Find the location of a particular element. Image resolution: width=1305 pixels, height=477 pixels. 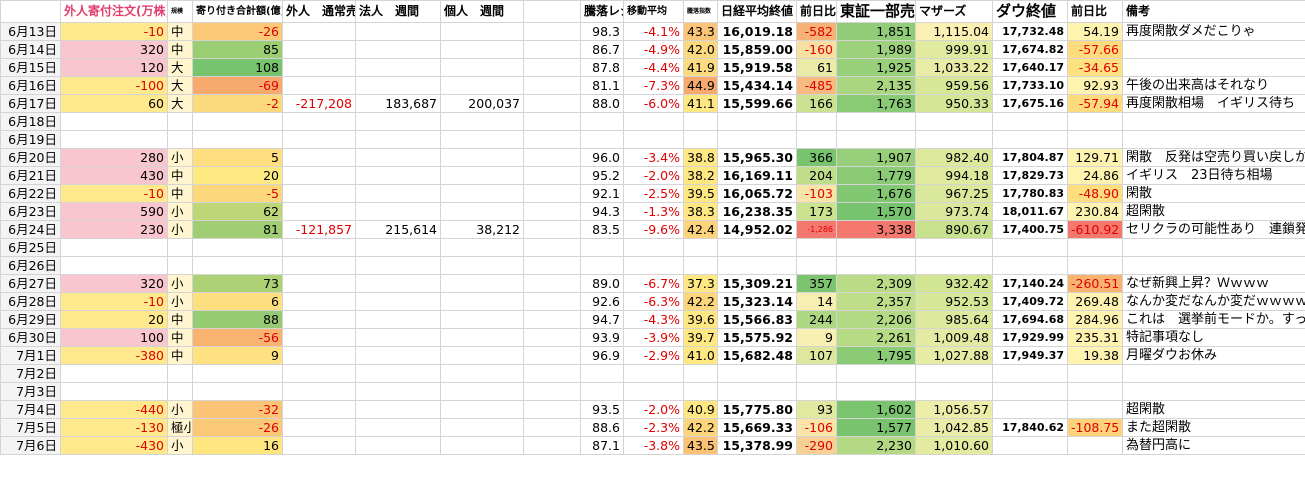

cell: 43.5 is located at coordinates (700, 445).